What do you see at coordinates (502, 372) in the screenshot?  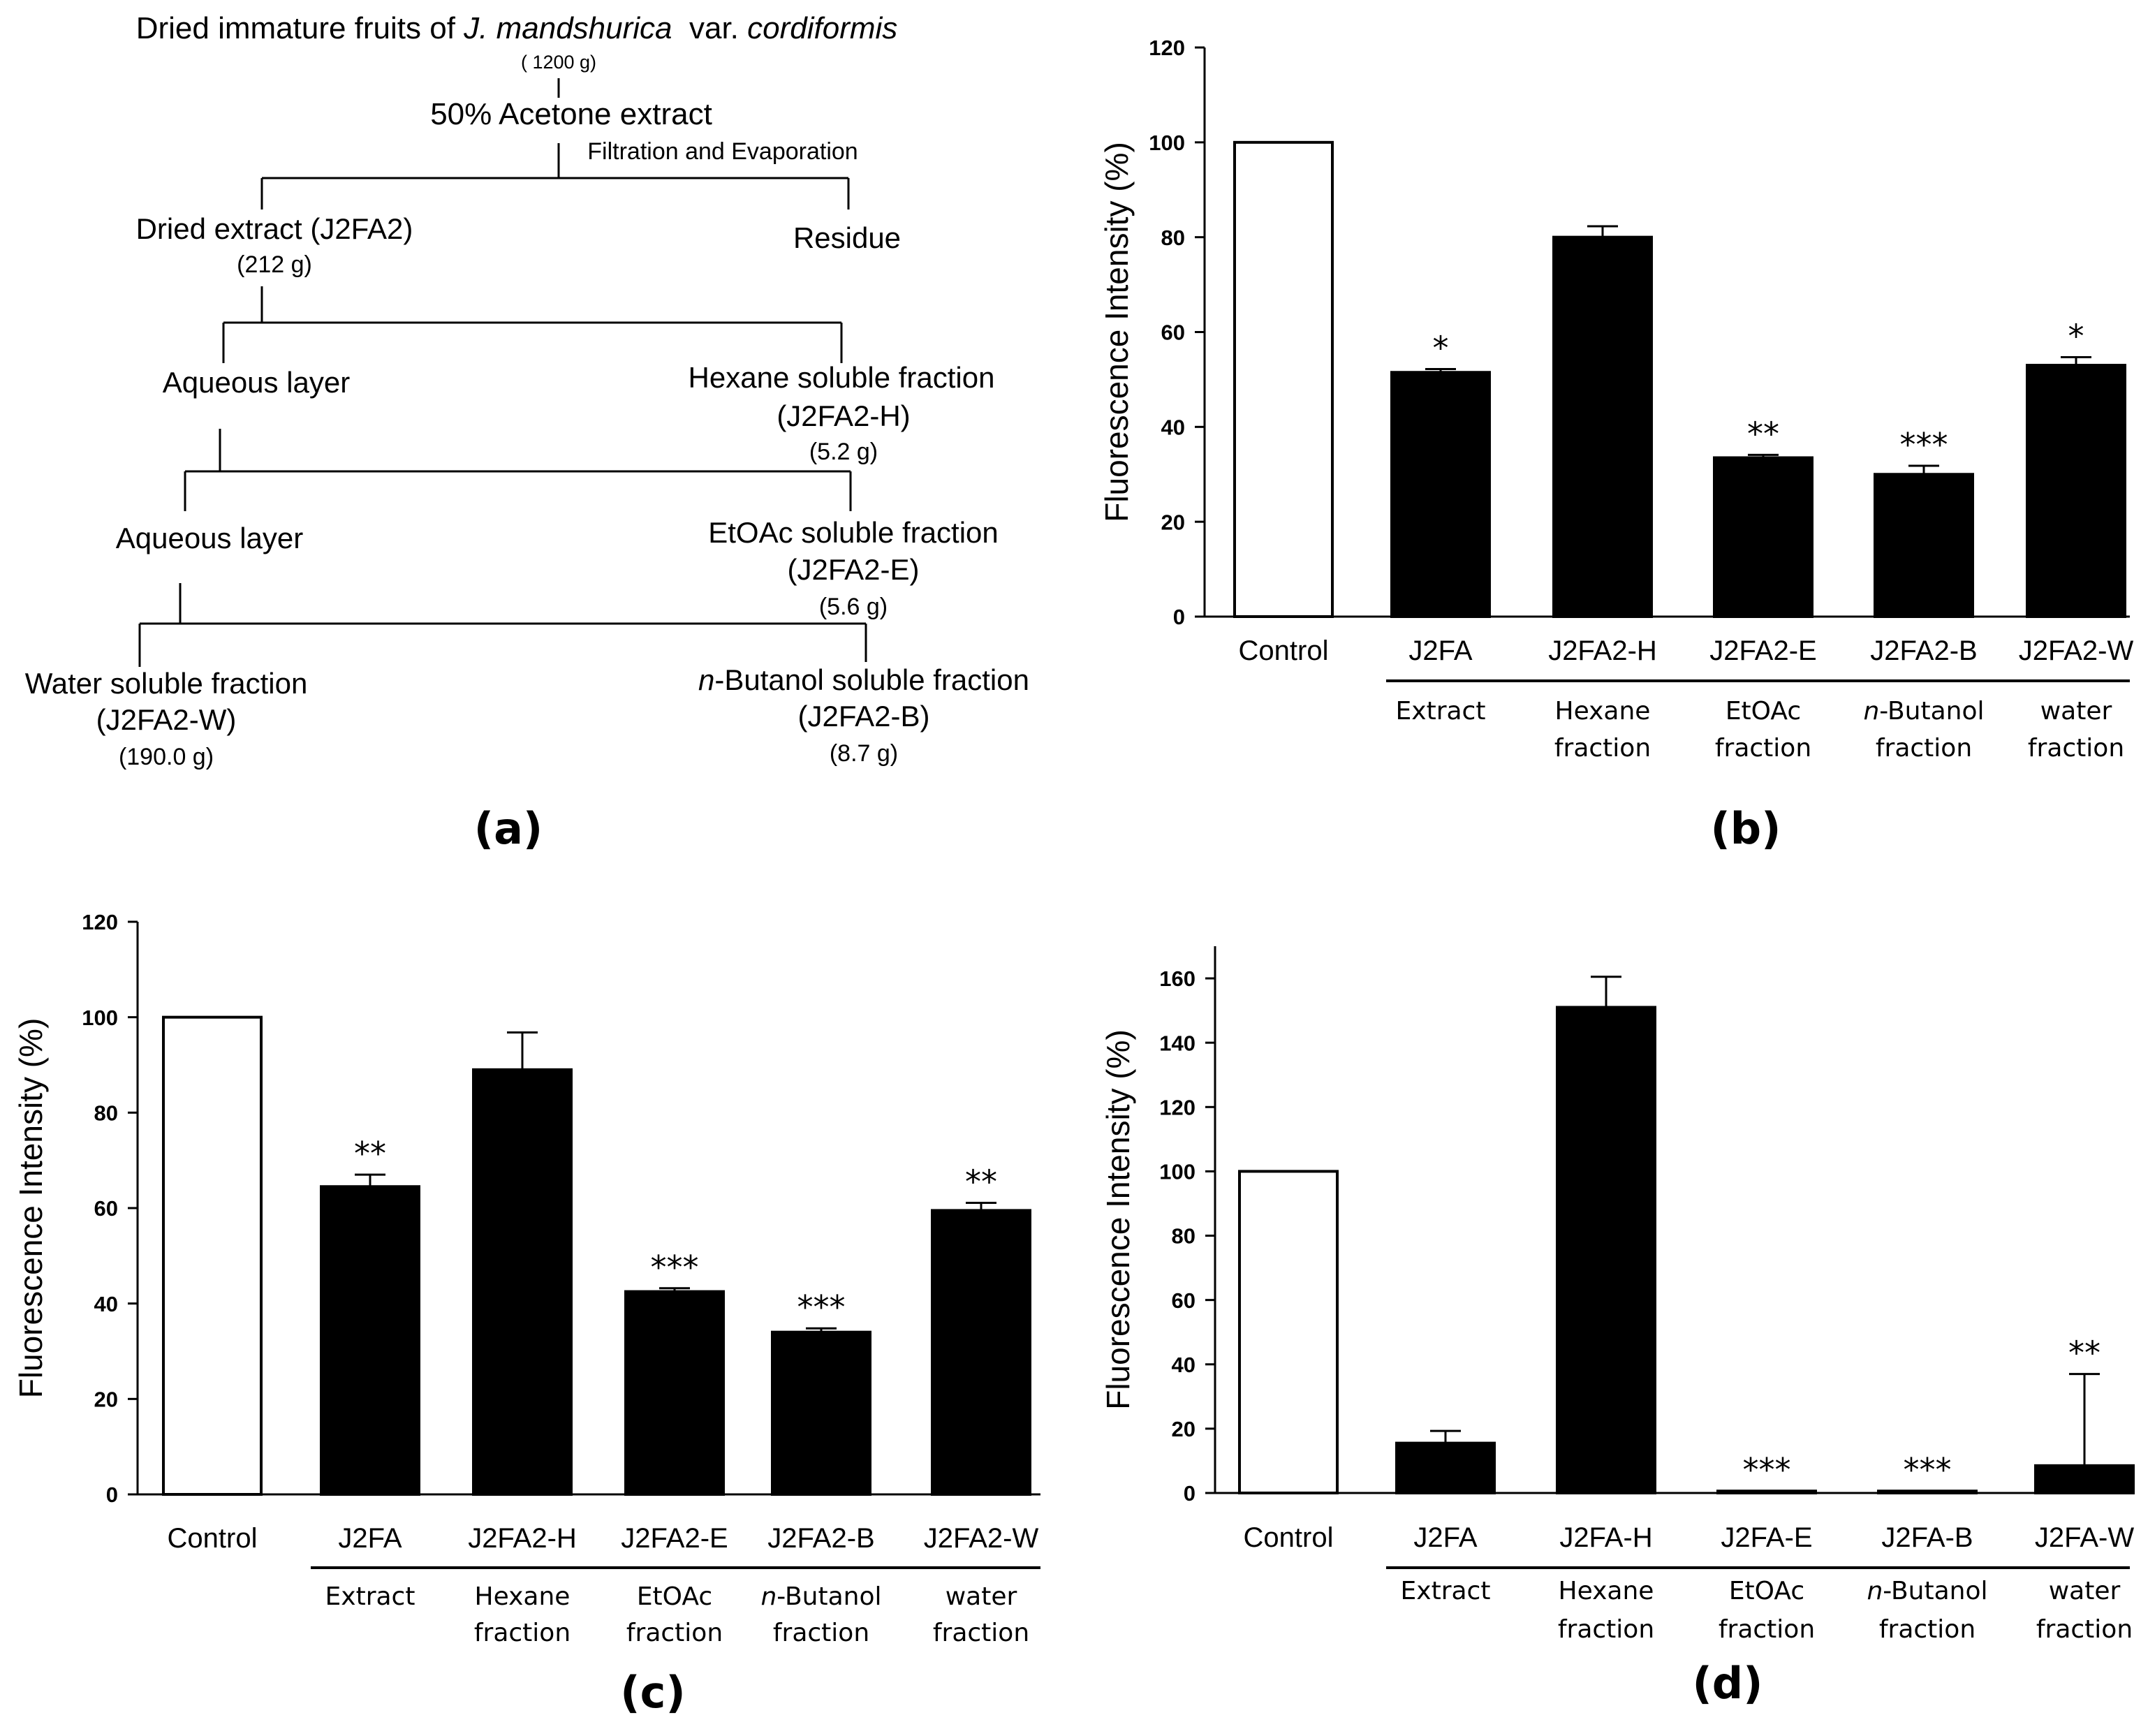 I see `flowchart-connectors` at bounding box center [502, 372].